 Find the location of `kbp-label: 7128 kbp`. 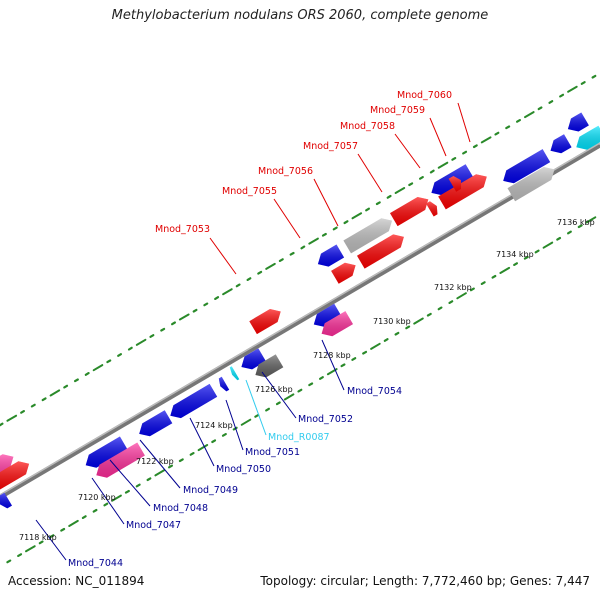

kbp-label: 7128 kbp is located at coordinates (332, 355).